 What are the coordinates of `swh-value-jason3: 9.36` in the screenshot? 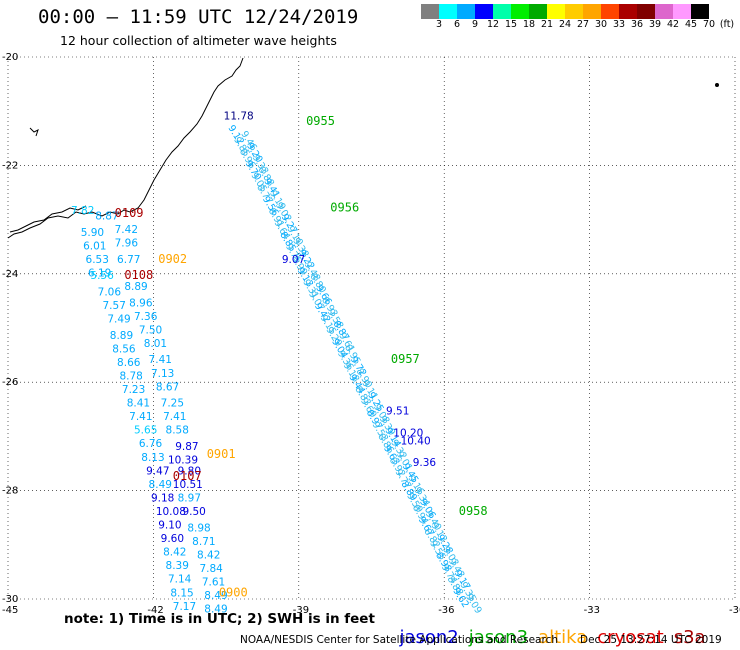 It's located at (425, 463).